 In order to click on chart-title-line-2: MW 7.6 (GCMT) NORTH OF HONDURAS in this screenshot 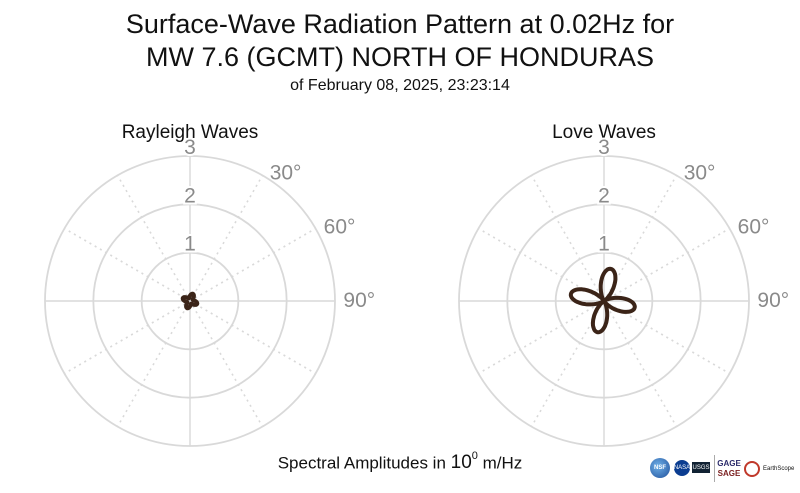, I will do `click(400, 57)`.